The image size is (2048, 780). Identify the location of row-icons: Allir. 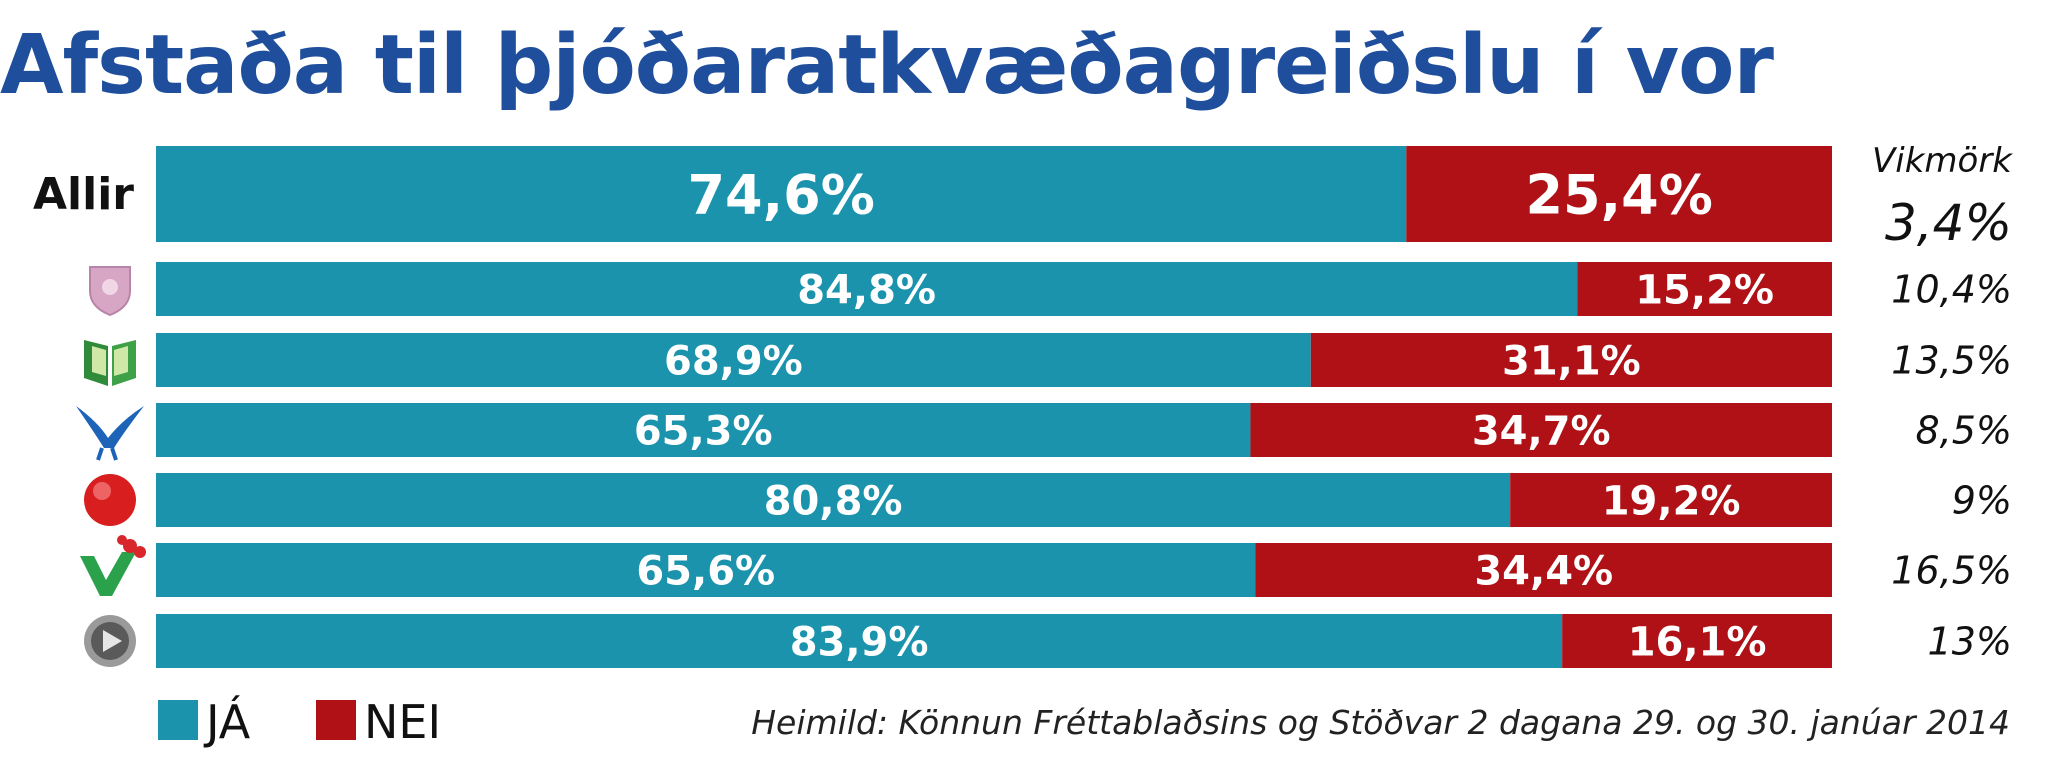
(89, 418).